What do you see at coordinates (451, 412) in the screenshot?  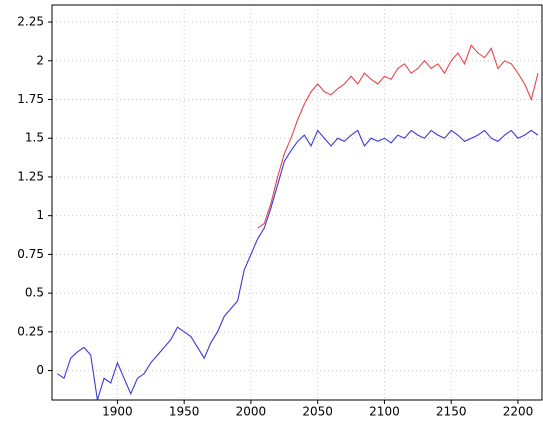 I see `x-tick-label: 2150` at bounding box center [451, 412].